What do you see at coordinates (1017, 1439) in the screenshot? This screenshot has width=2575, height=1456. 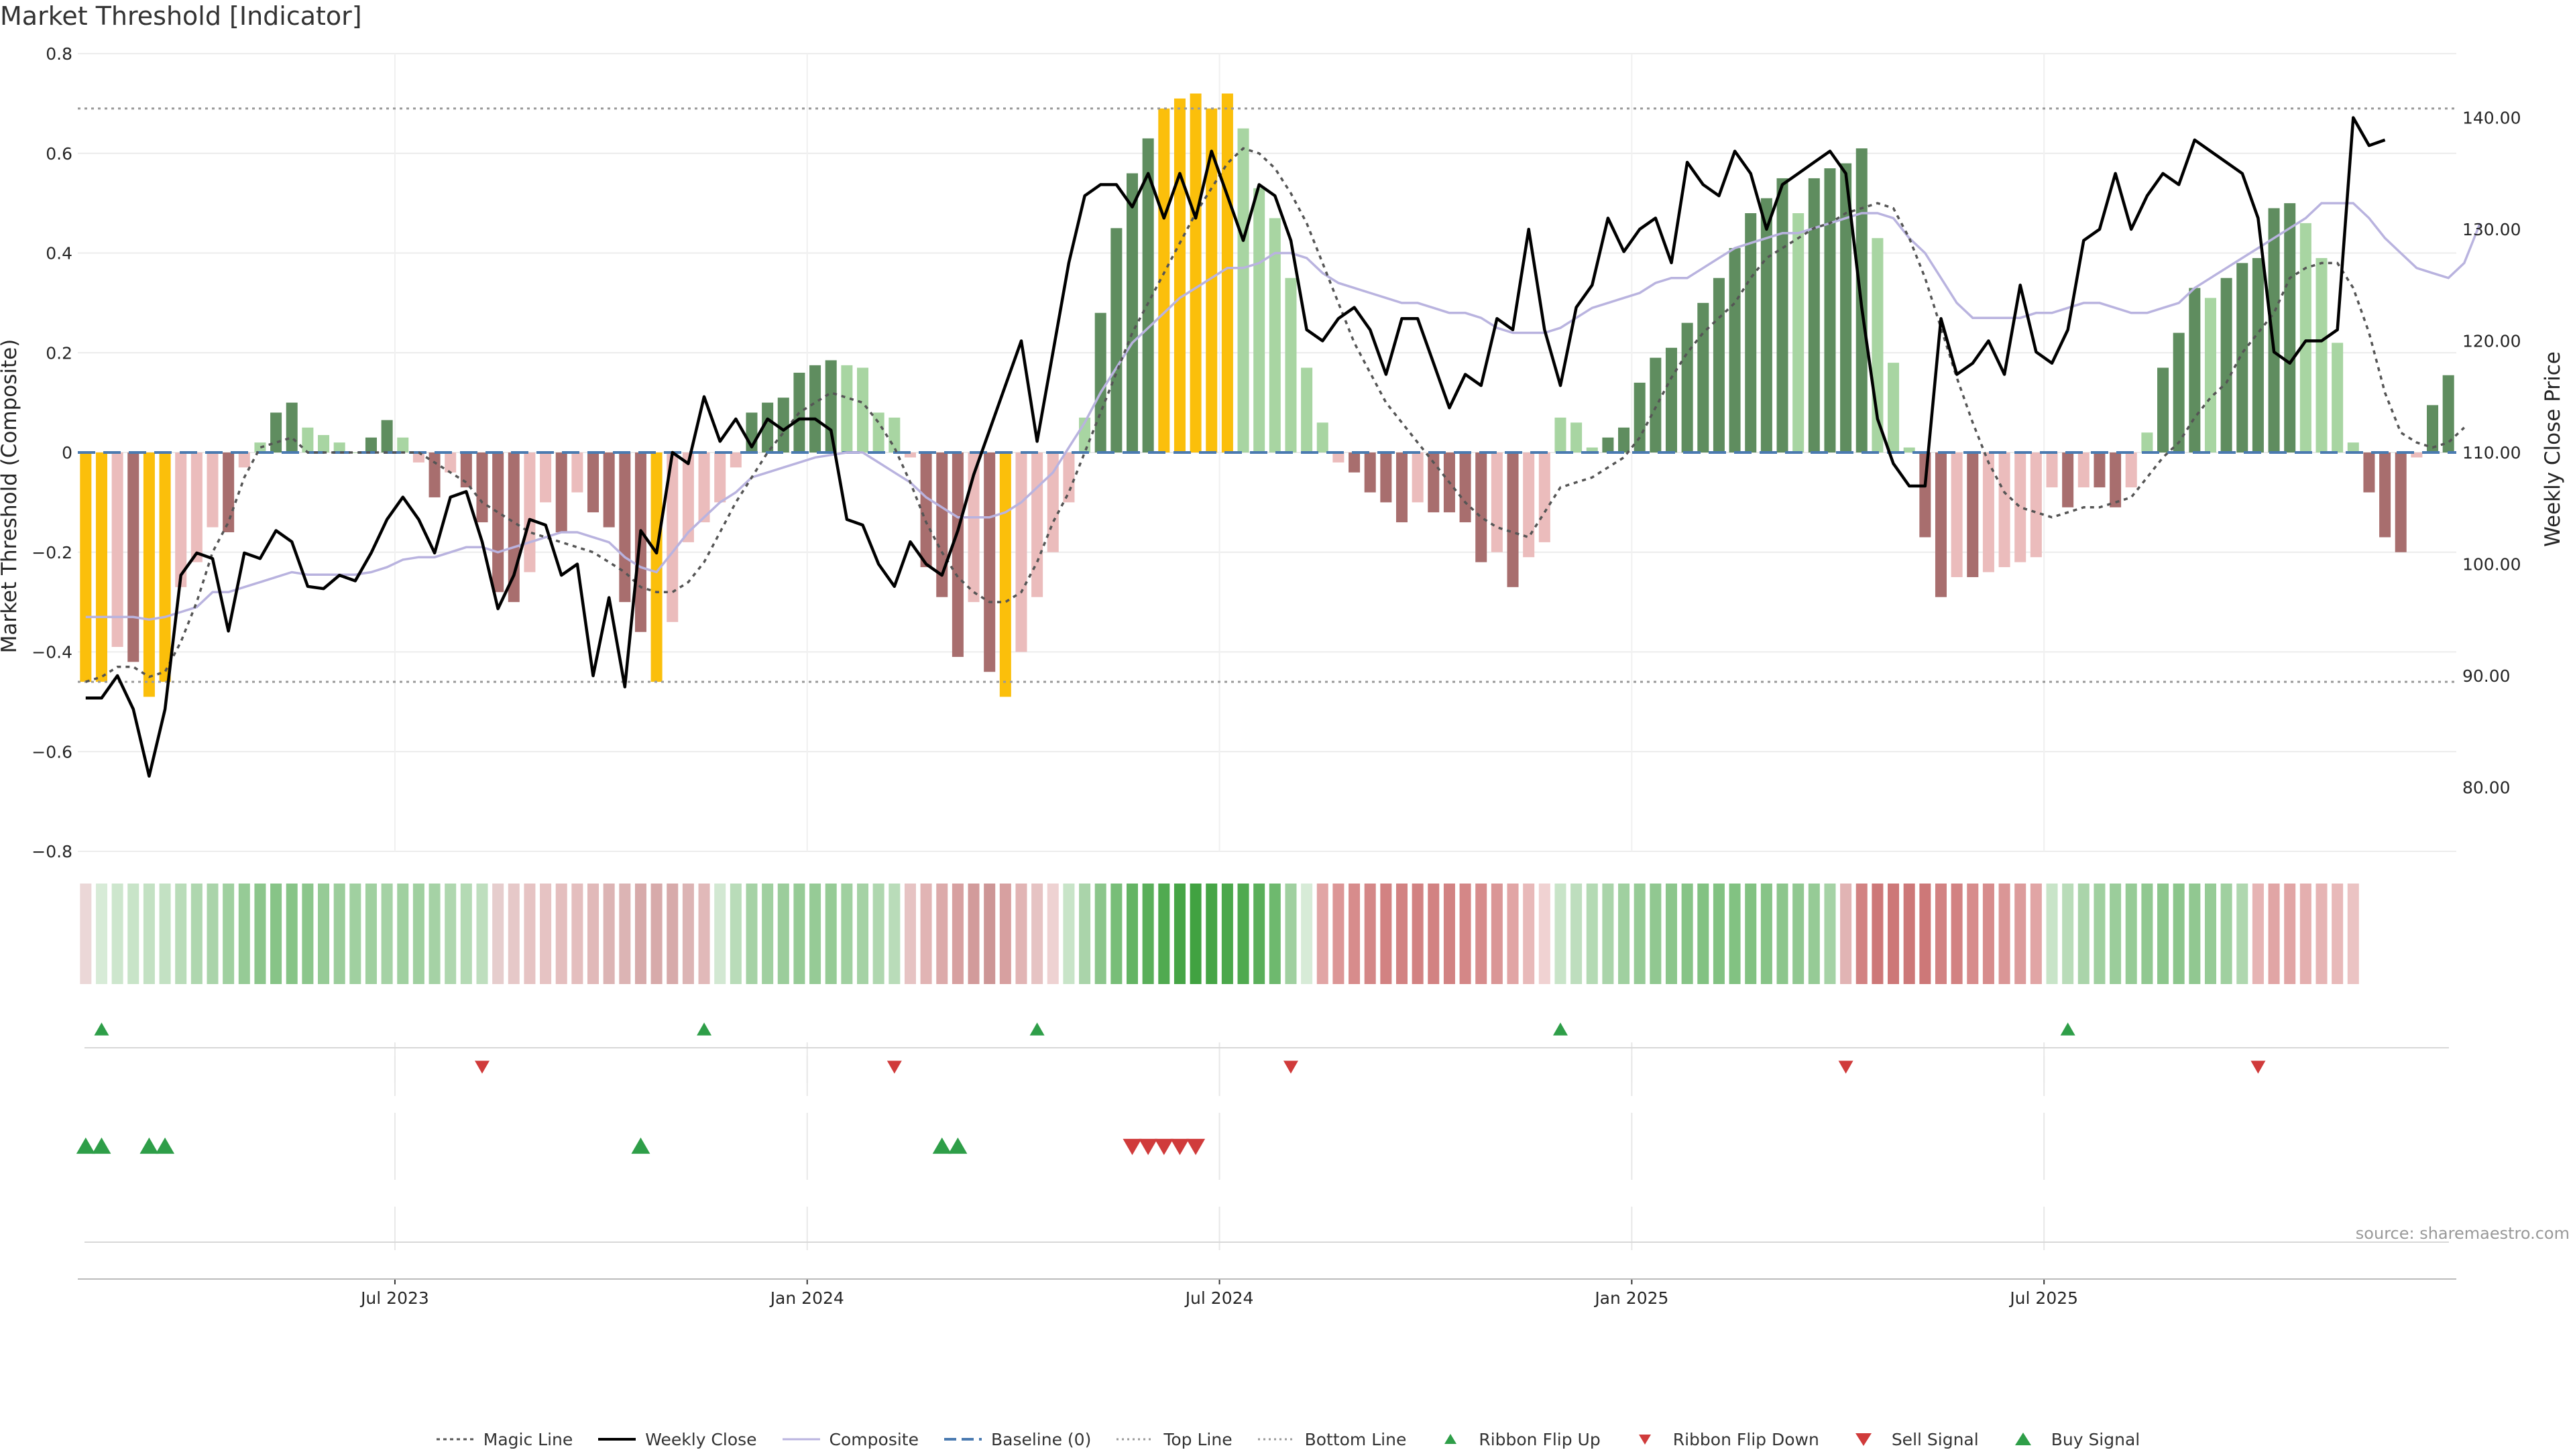 I see `legend-item: Baseline (0)` at bounding box center [1017, 1439].